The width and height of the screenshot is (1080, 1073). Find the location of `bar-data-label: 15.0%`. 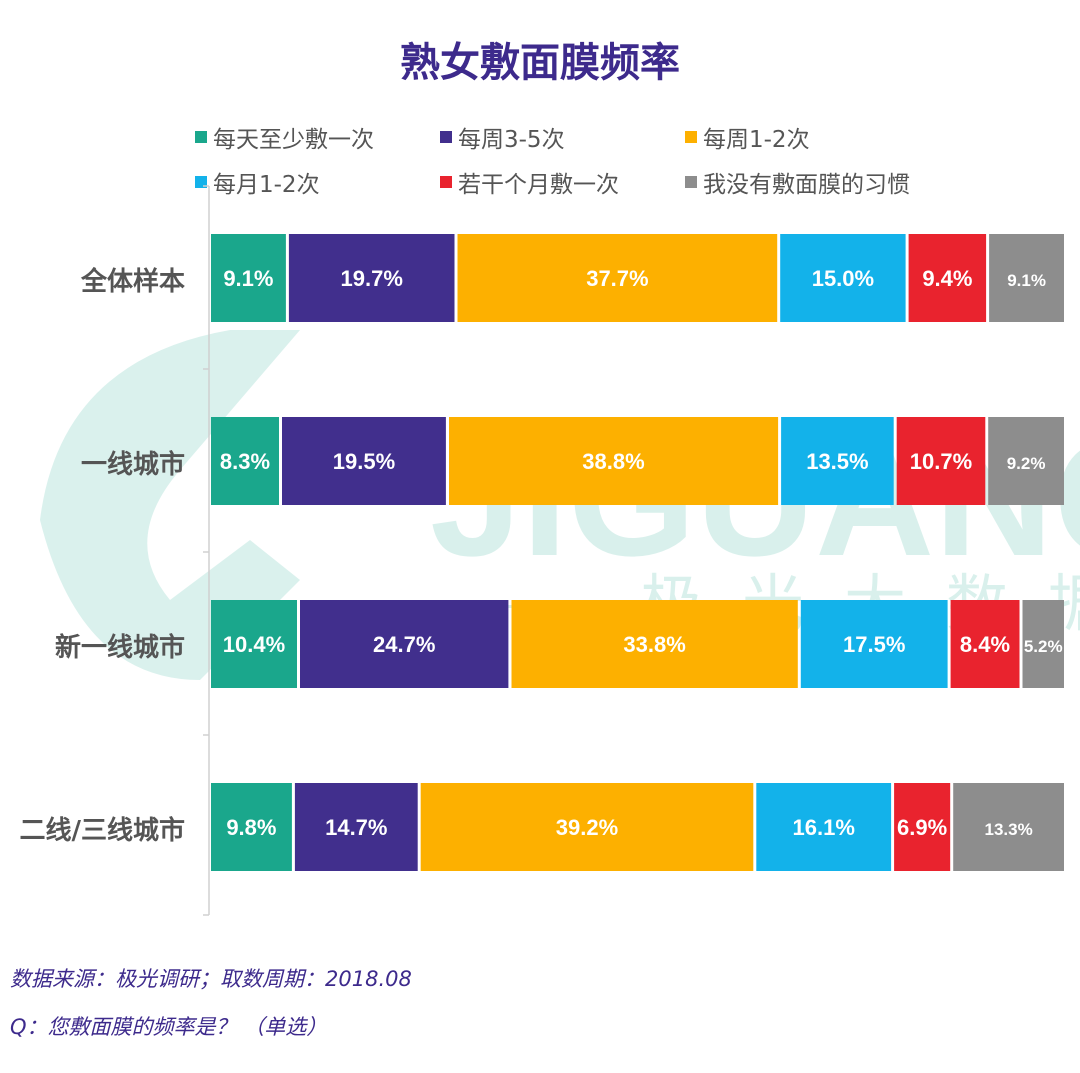

bar-data-label: 15.0% is located at coordinates (843, 278).